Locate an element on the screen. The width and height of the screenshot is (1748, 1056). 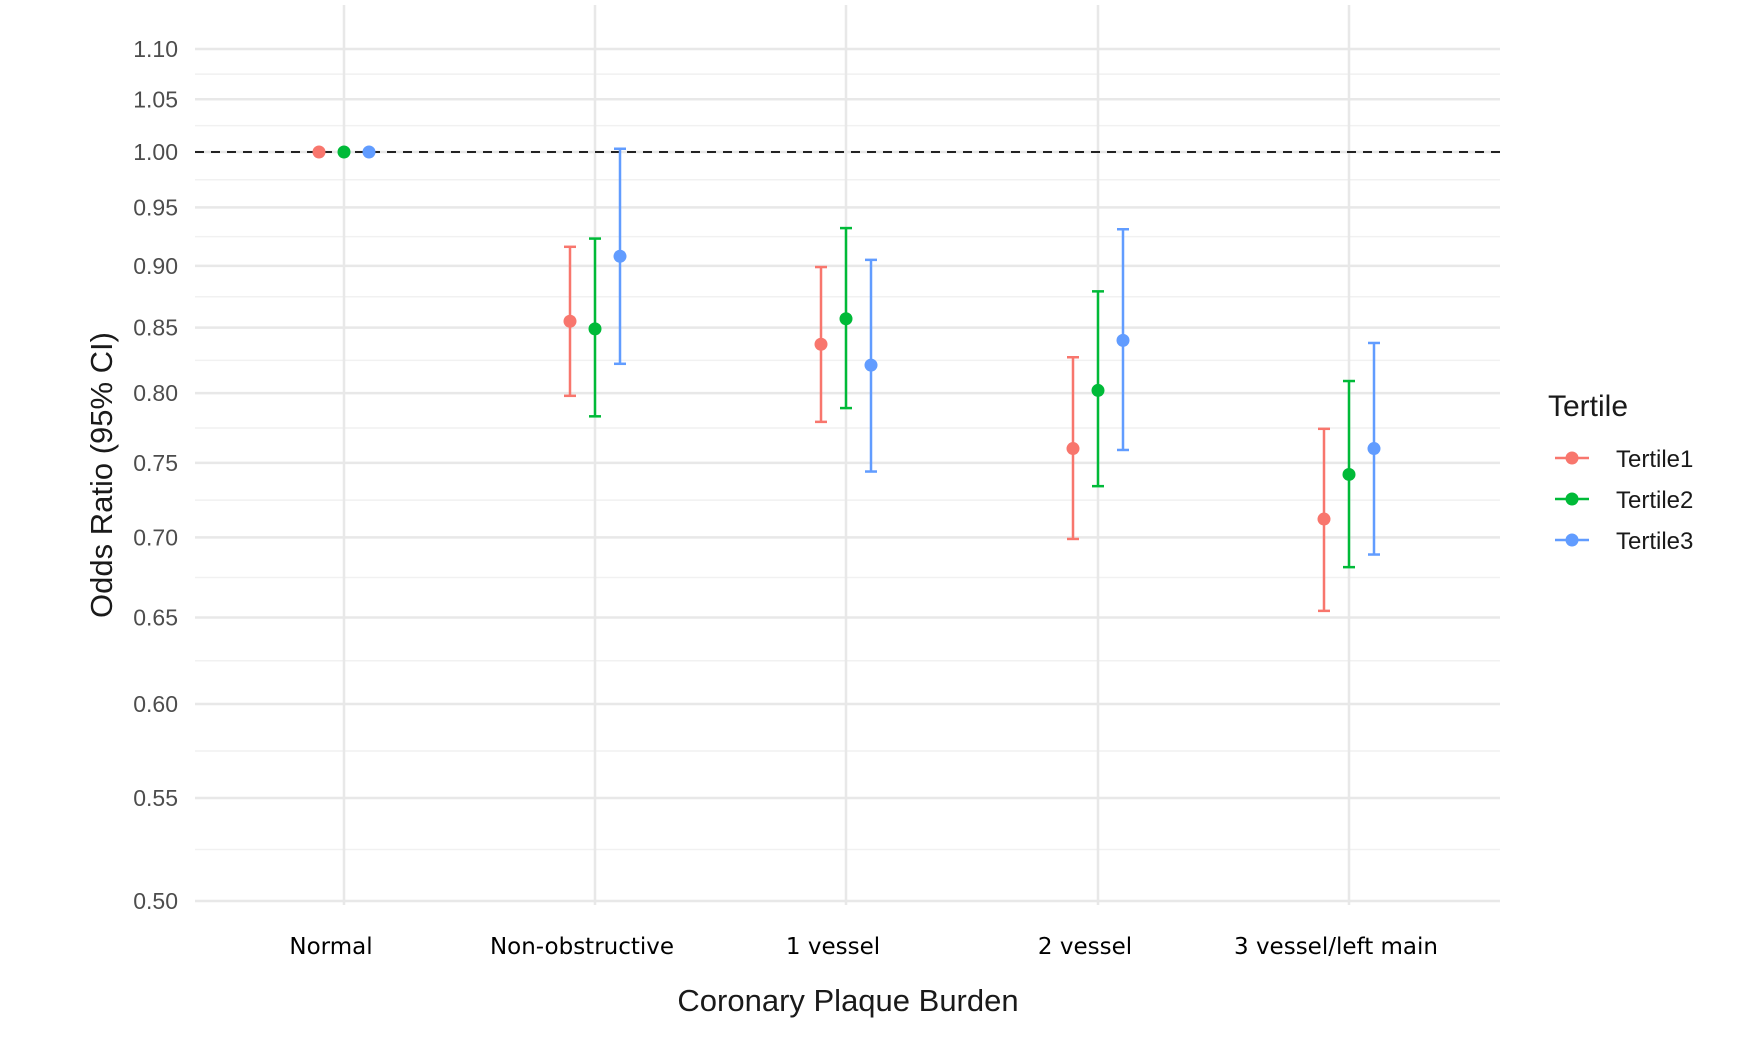
legend: Tertile Tertile1 Tertile2 Tertile3 is located at coordinates (1620, 472).